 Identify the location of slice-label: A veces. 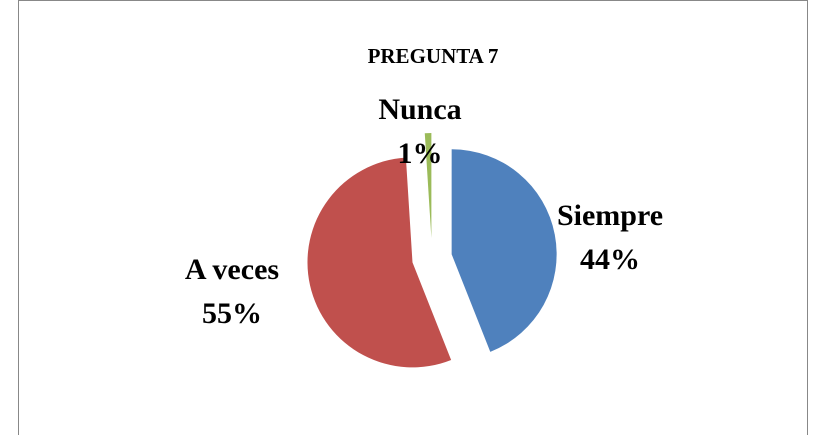
(232, 269).